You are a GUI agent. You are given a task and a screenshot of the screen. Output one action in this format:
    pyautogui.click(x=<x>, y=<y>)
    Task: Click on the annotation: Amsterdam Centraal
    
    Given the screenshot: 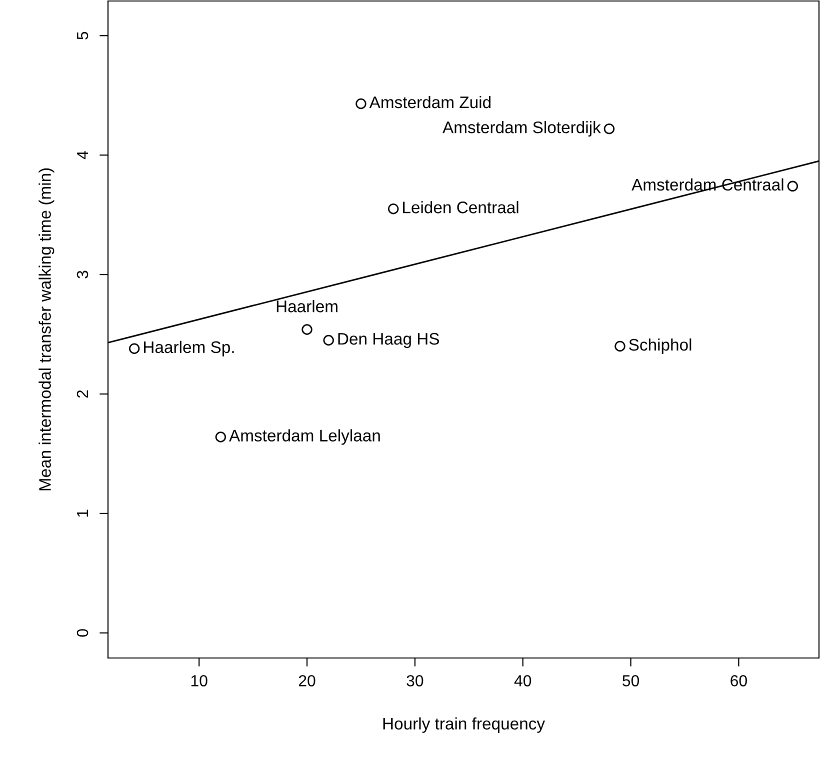 What is the action you would take?
    pyautogui.click(x=708, y=184)
    